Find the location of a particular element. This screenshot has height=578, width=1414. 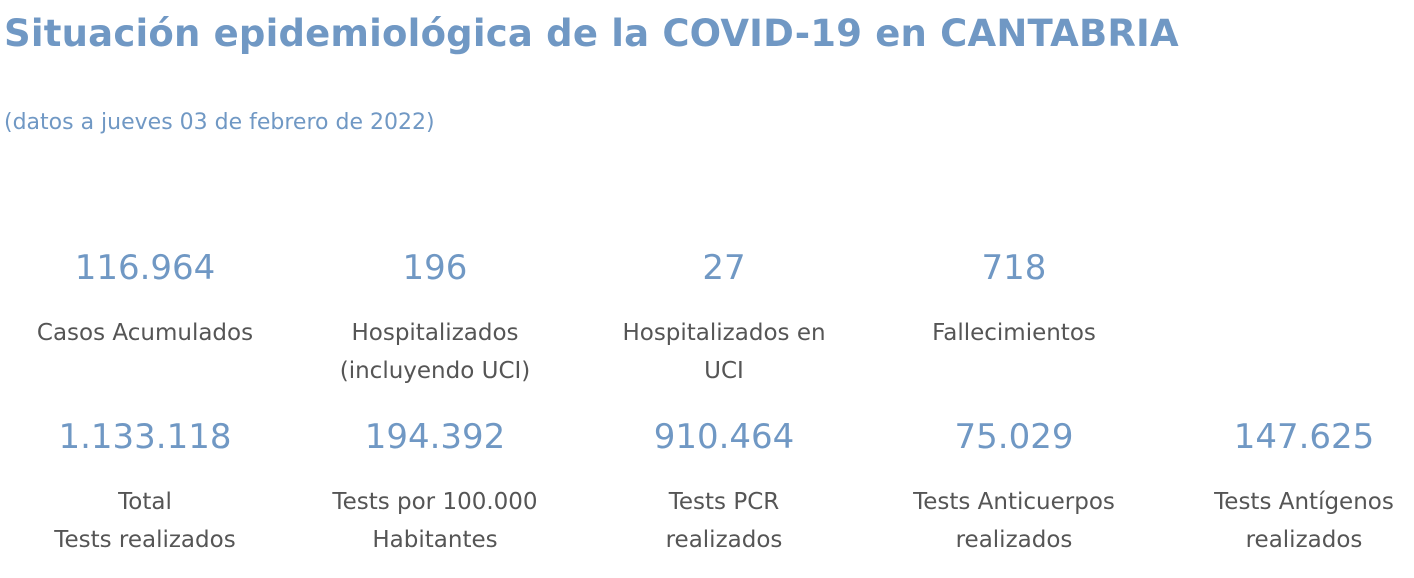

stat-tests-por-100000: 194.392 Tests por 100.000 Habitantes is located at coordinates (435, 488).